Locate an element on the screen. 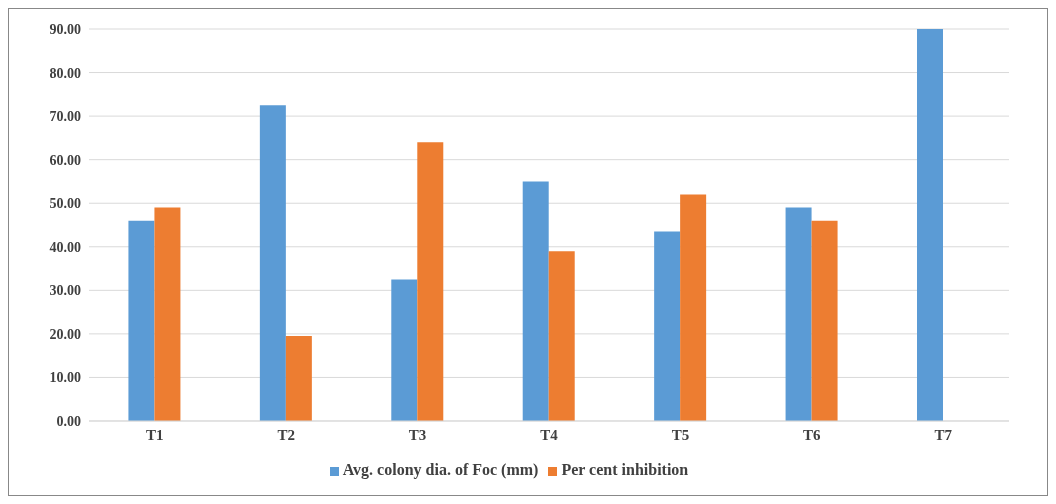 The image size is (1056, 504). y-tick-label: 30.00 is located at coordinates (65, 291).